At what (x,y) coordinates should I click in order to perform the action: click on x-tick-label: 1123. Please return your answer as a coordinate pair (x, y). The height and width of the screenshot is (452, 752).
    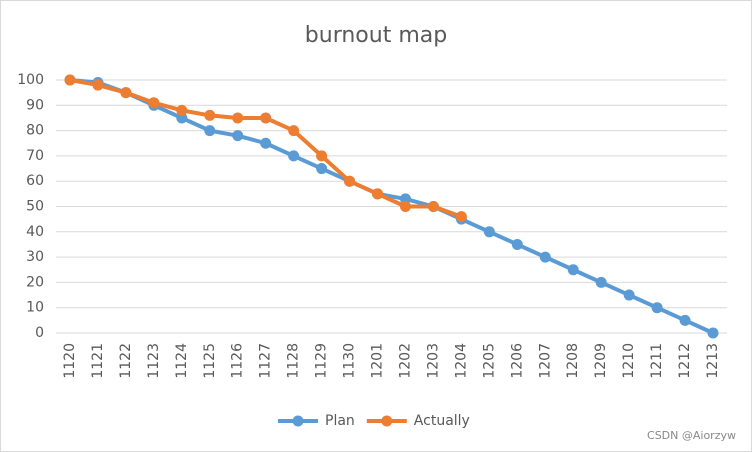
    Looking at the image, I should click on (154, 361).